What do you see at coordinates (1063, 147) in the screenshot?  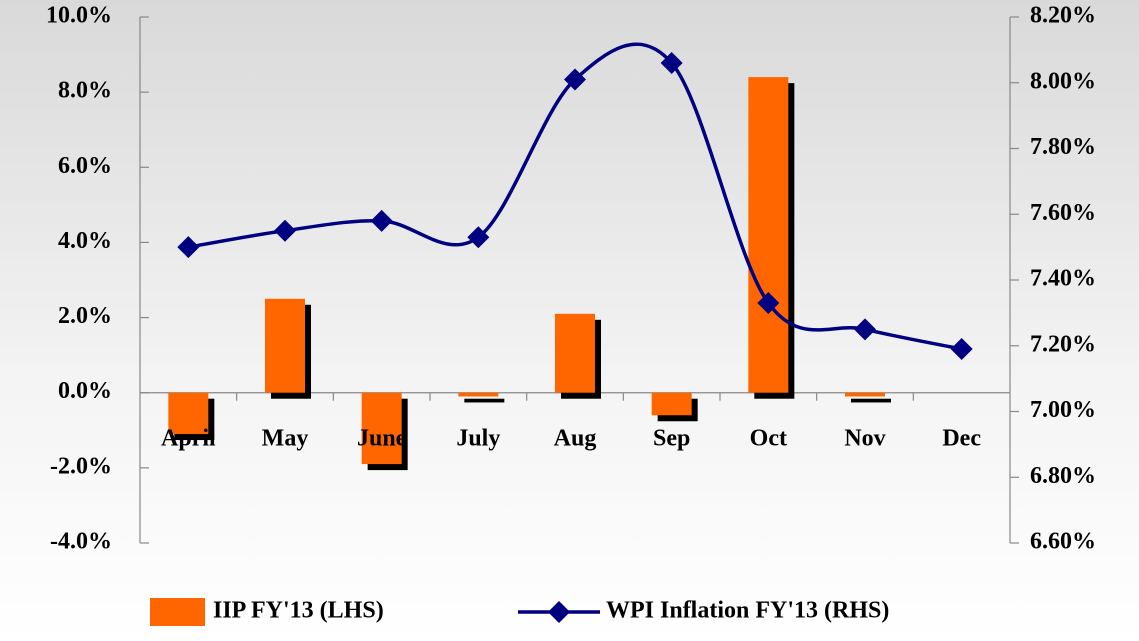 I see `y2-tick-label: 7.80%` at bounding box center [1063, 147].